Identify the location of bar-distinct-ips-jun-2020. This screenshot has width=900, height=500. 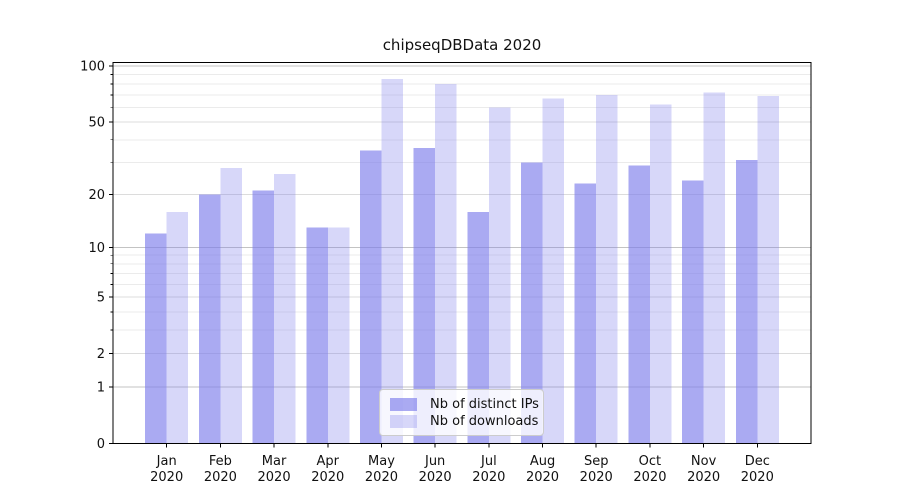
(424, 296).